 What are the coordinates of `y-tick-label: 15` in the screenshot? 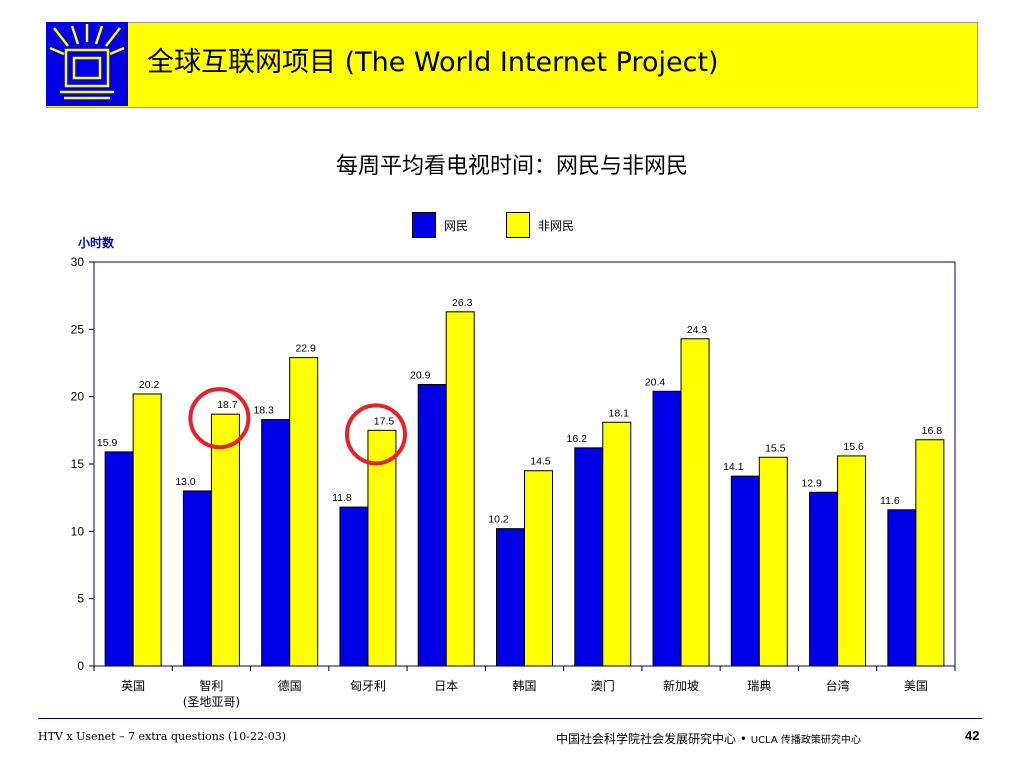 It's located at (78, 464).